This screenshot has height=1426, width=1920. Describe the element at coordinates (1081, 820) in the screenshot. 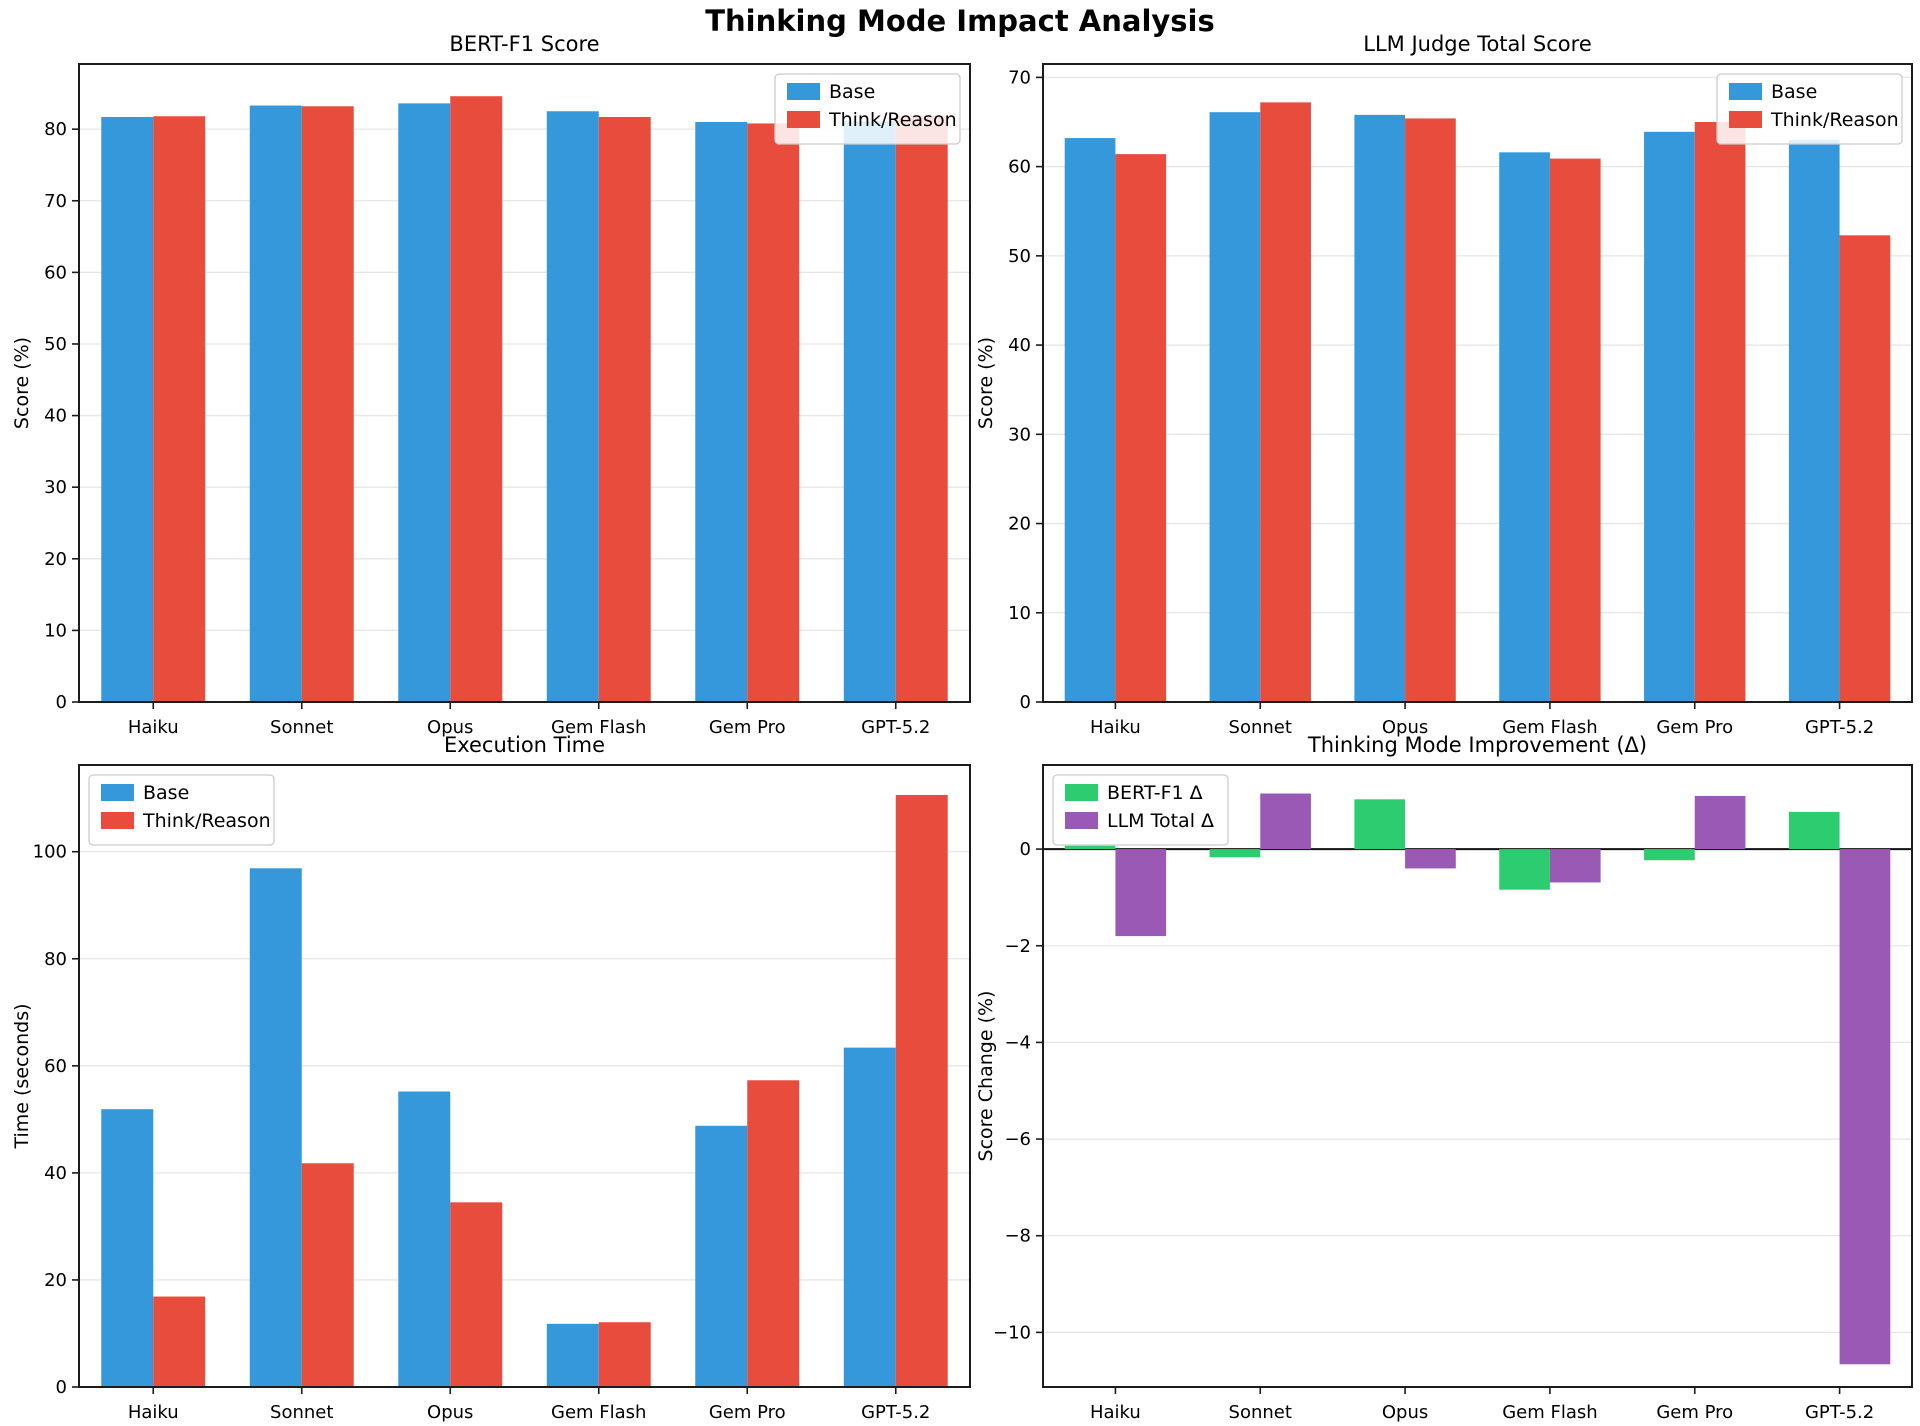

I see `legend-swatch-llm-total` at that location.